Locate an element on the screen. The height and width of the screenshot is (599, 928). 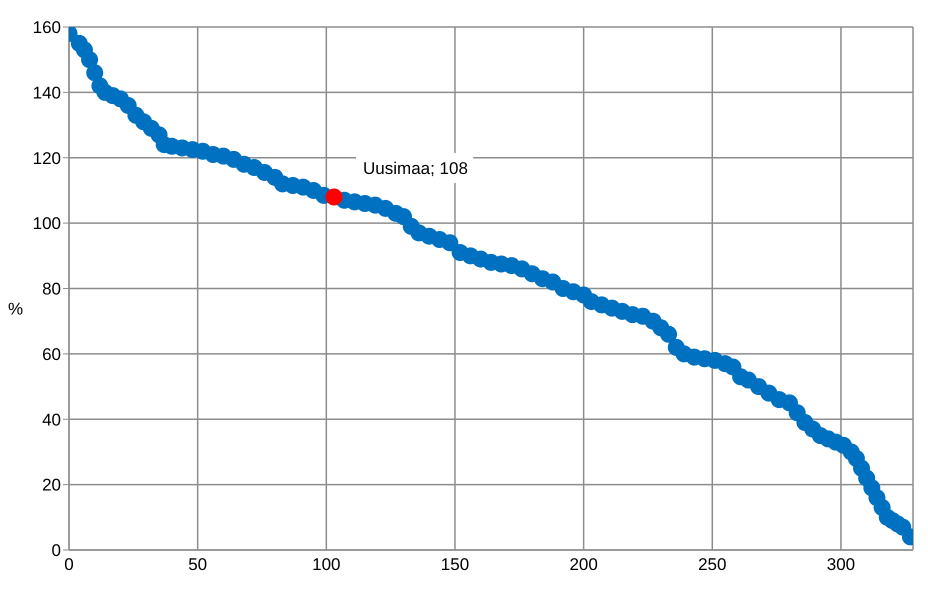
y-tick-label: 20 is located at coordinates (51, 485).